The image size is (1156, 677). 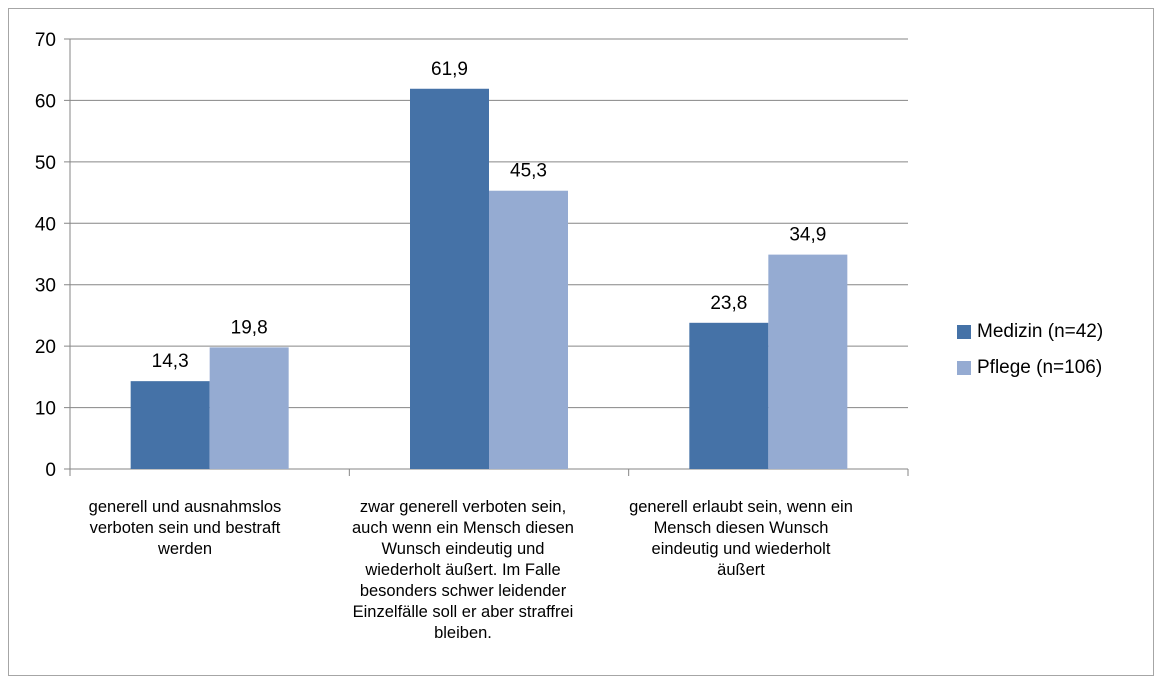 What do you see at coordinates (45, 409) in the screenshot?
I see `y-tick-label: 10` at bounding box center [45, 409].